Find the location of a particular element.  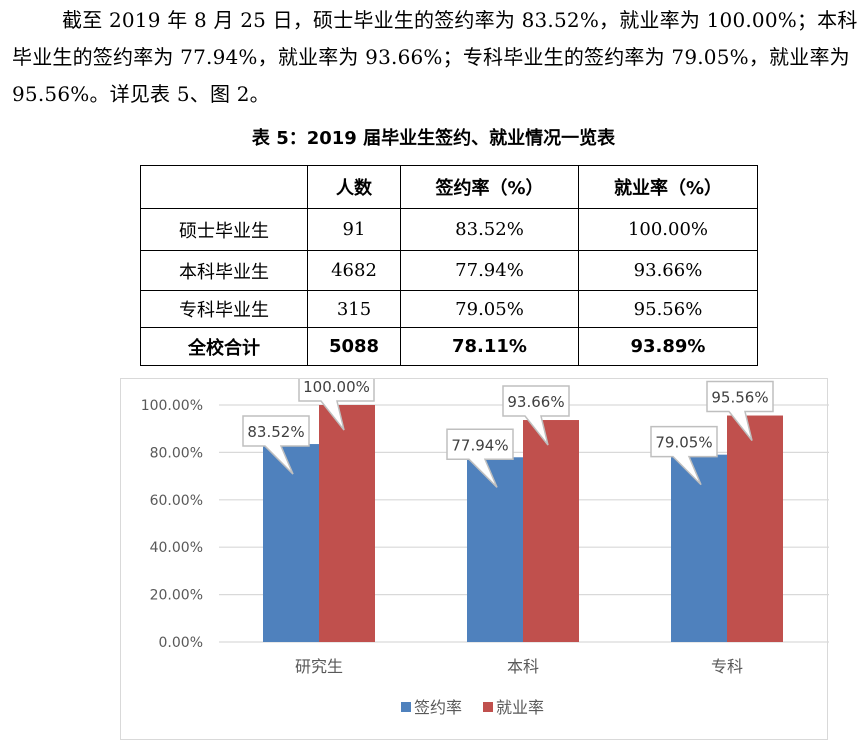

table-cell: 93.66% is located at coordinates (668, 270).